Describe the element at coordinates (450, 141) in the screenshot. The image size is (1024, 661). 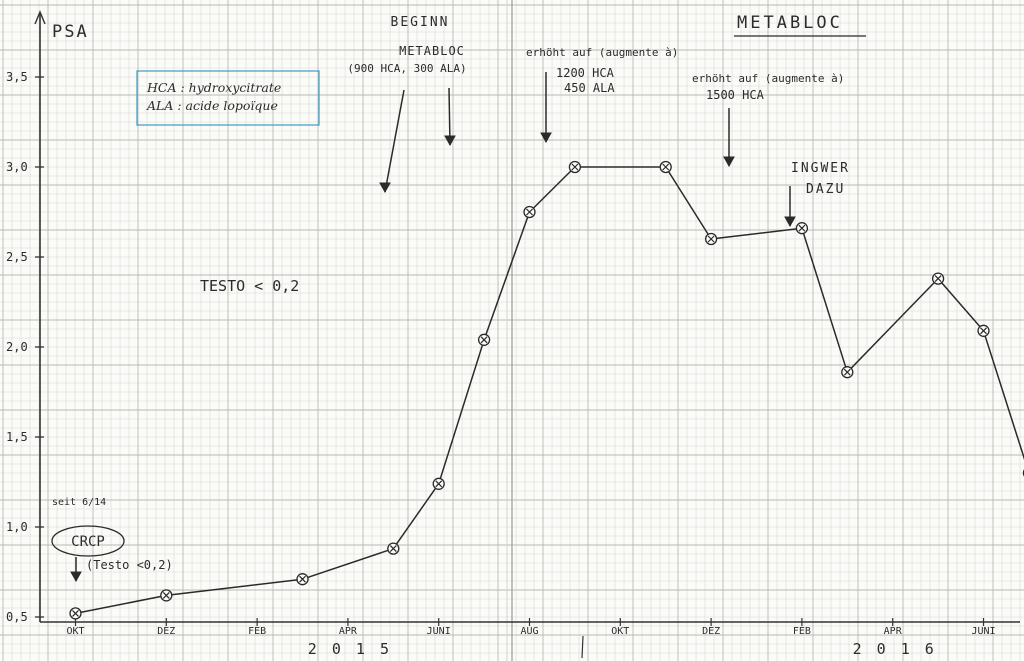
I see `beginn-arrow-2-head` at that location.